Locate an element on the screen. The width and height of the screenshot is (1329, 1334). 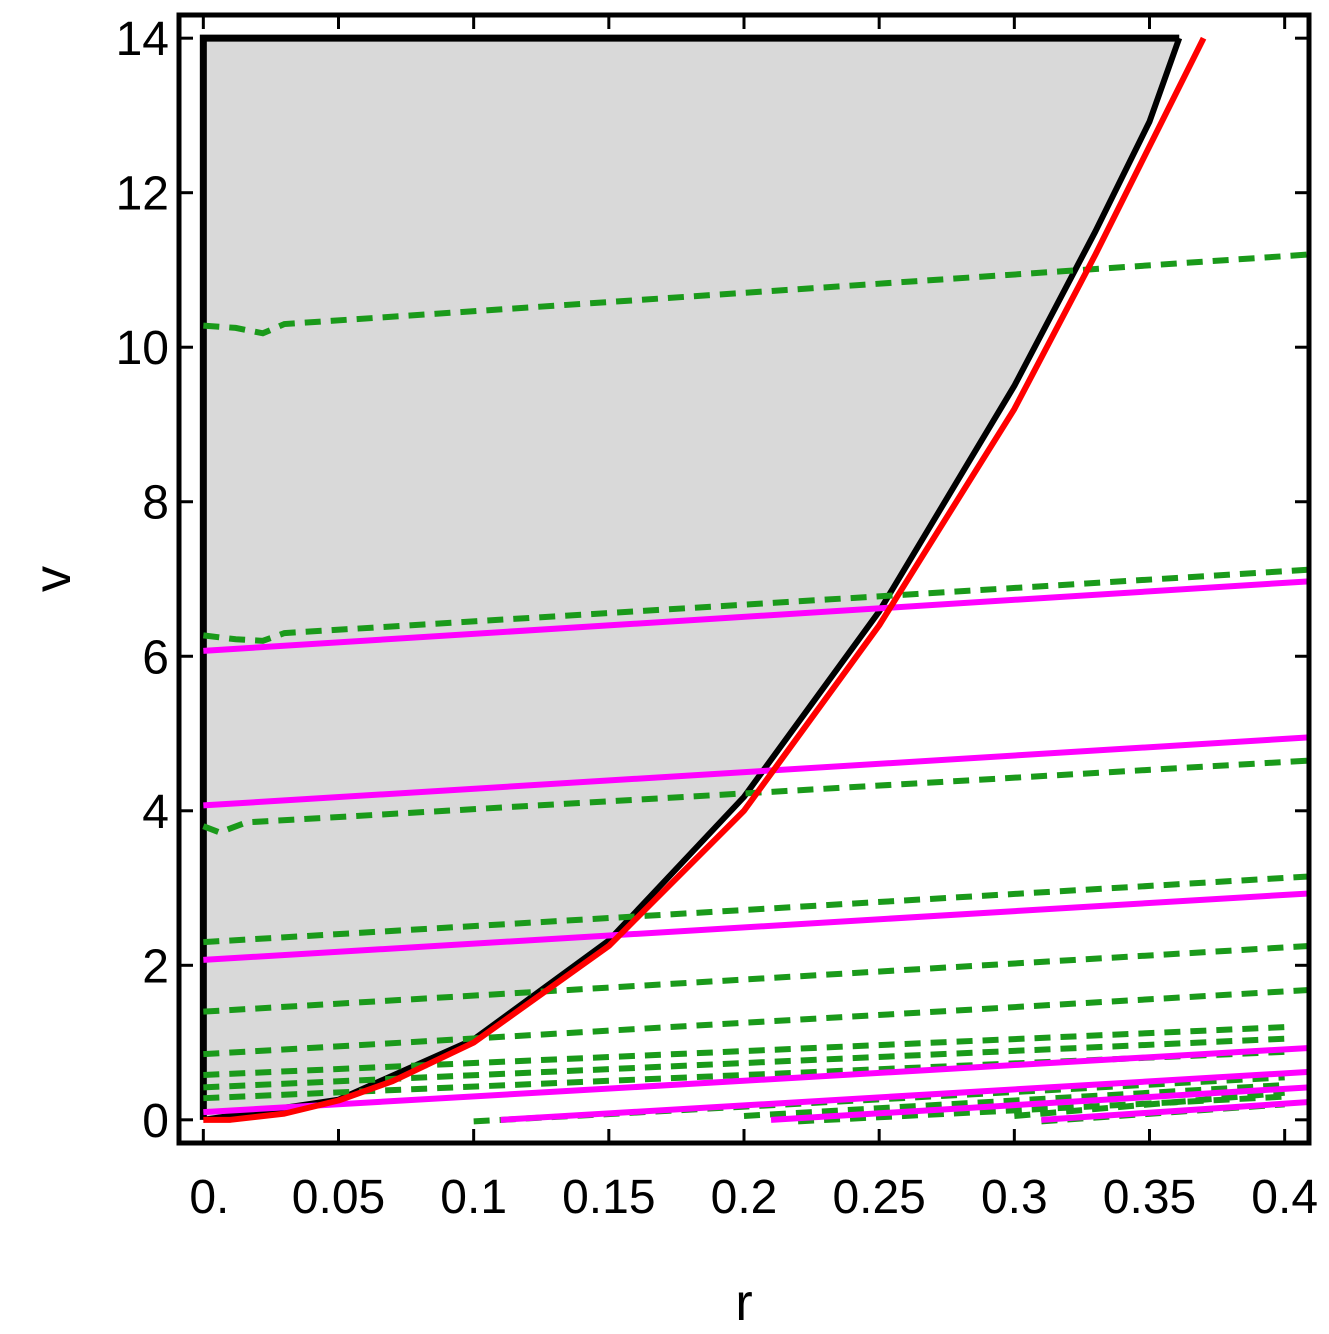
y-tick-label: 0 is located at coordinates (155, 1121).